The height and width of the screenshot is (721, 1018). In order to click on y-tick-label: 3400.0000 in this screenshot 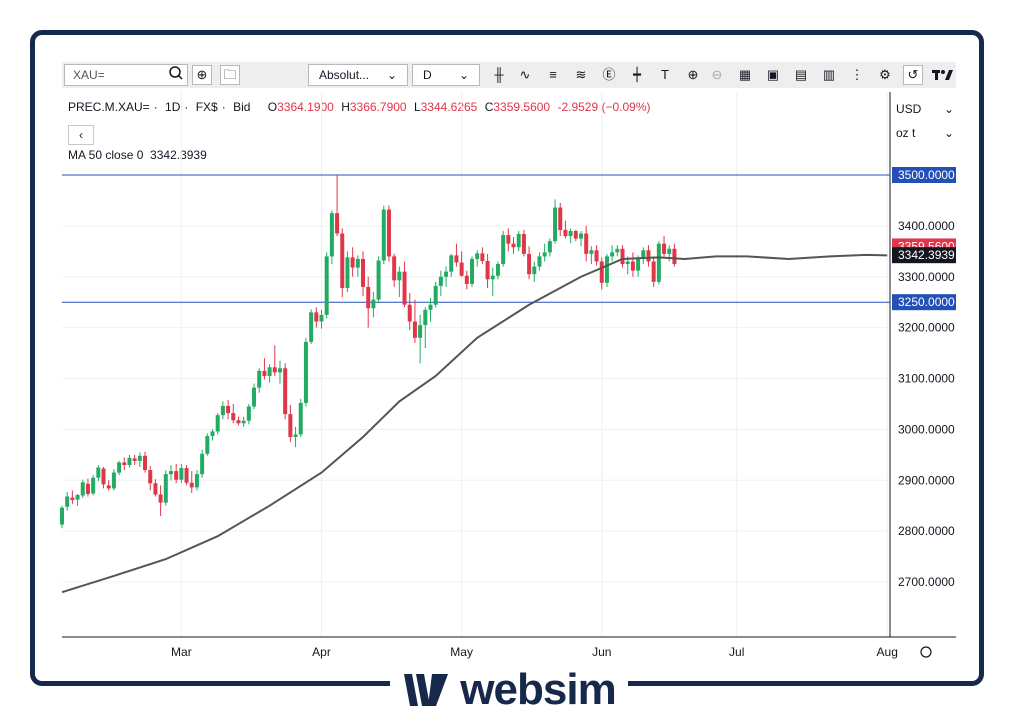, I will do `click(926, 226)`.